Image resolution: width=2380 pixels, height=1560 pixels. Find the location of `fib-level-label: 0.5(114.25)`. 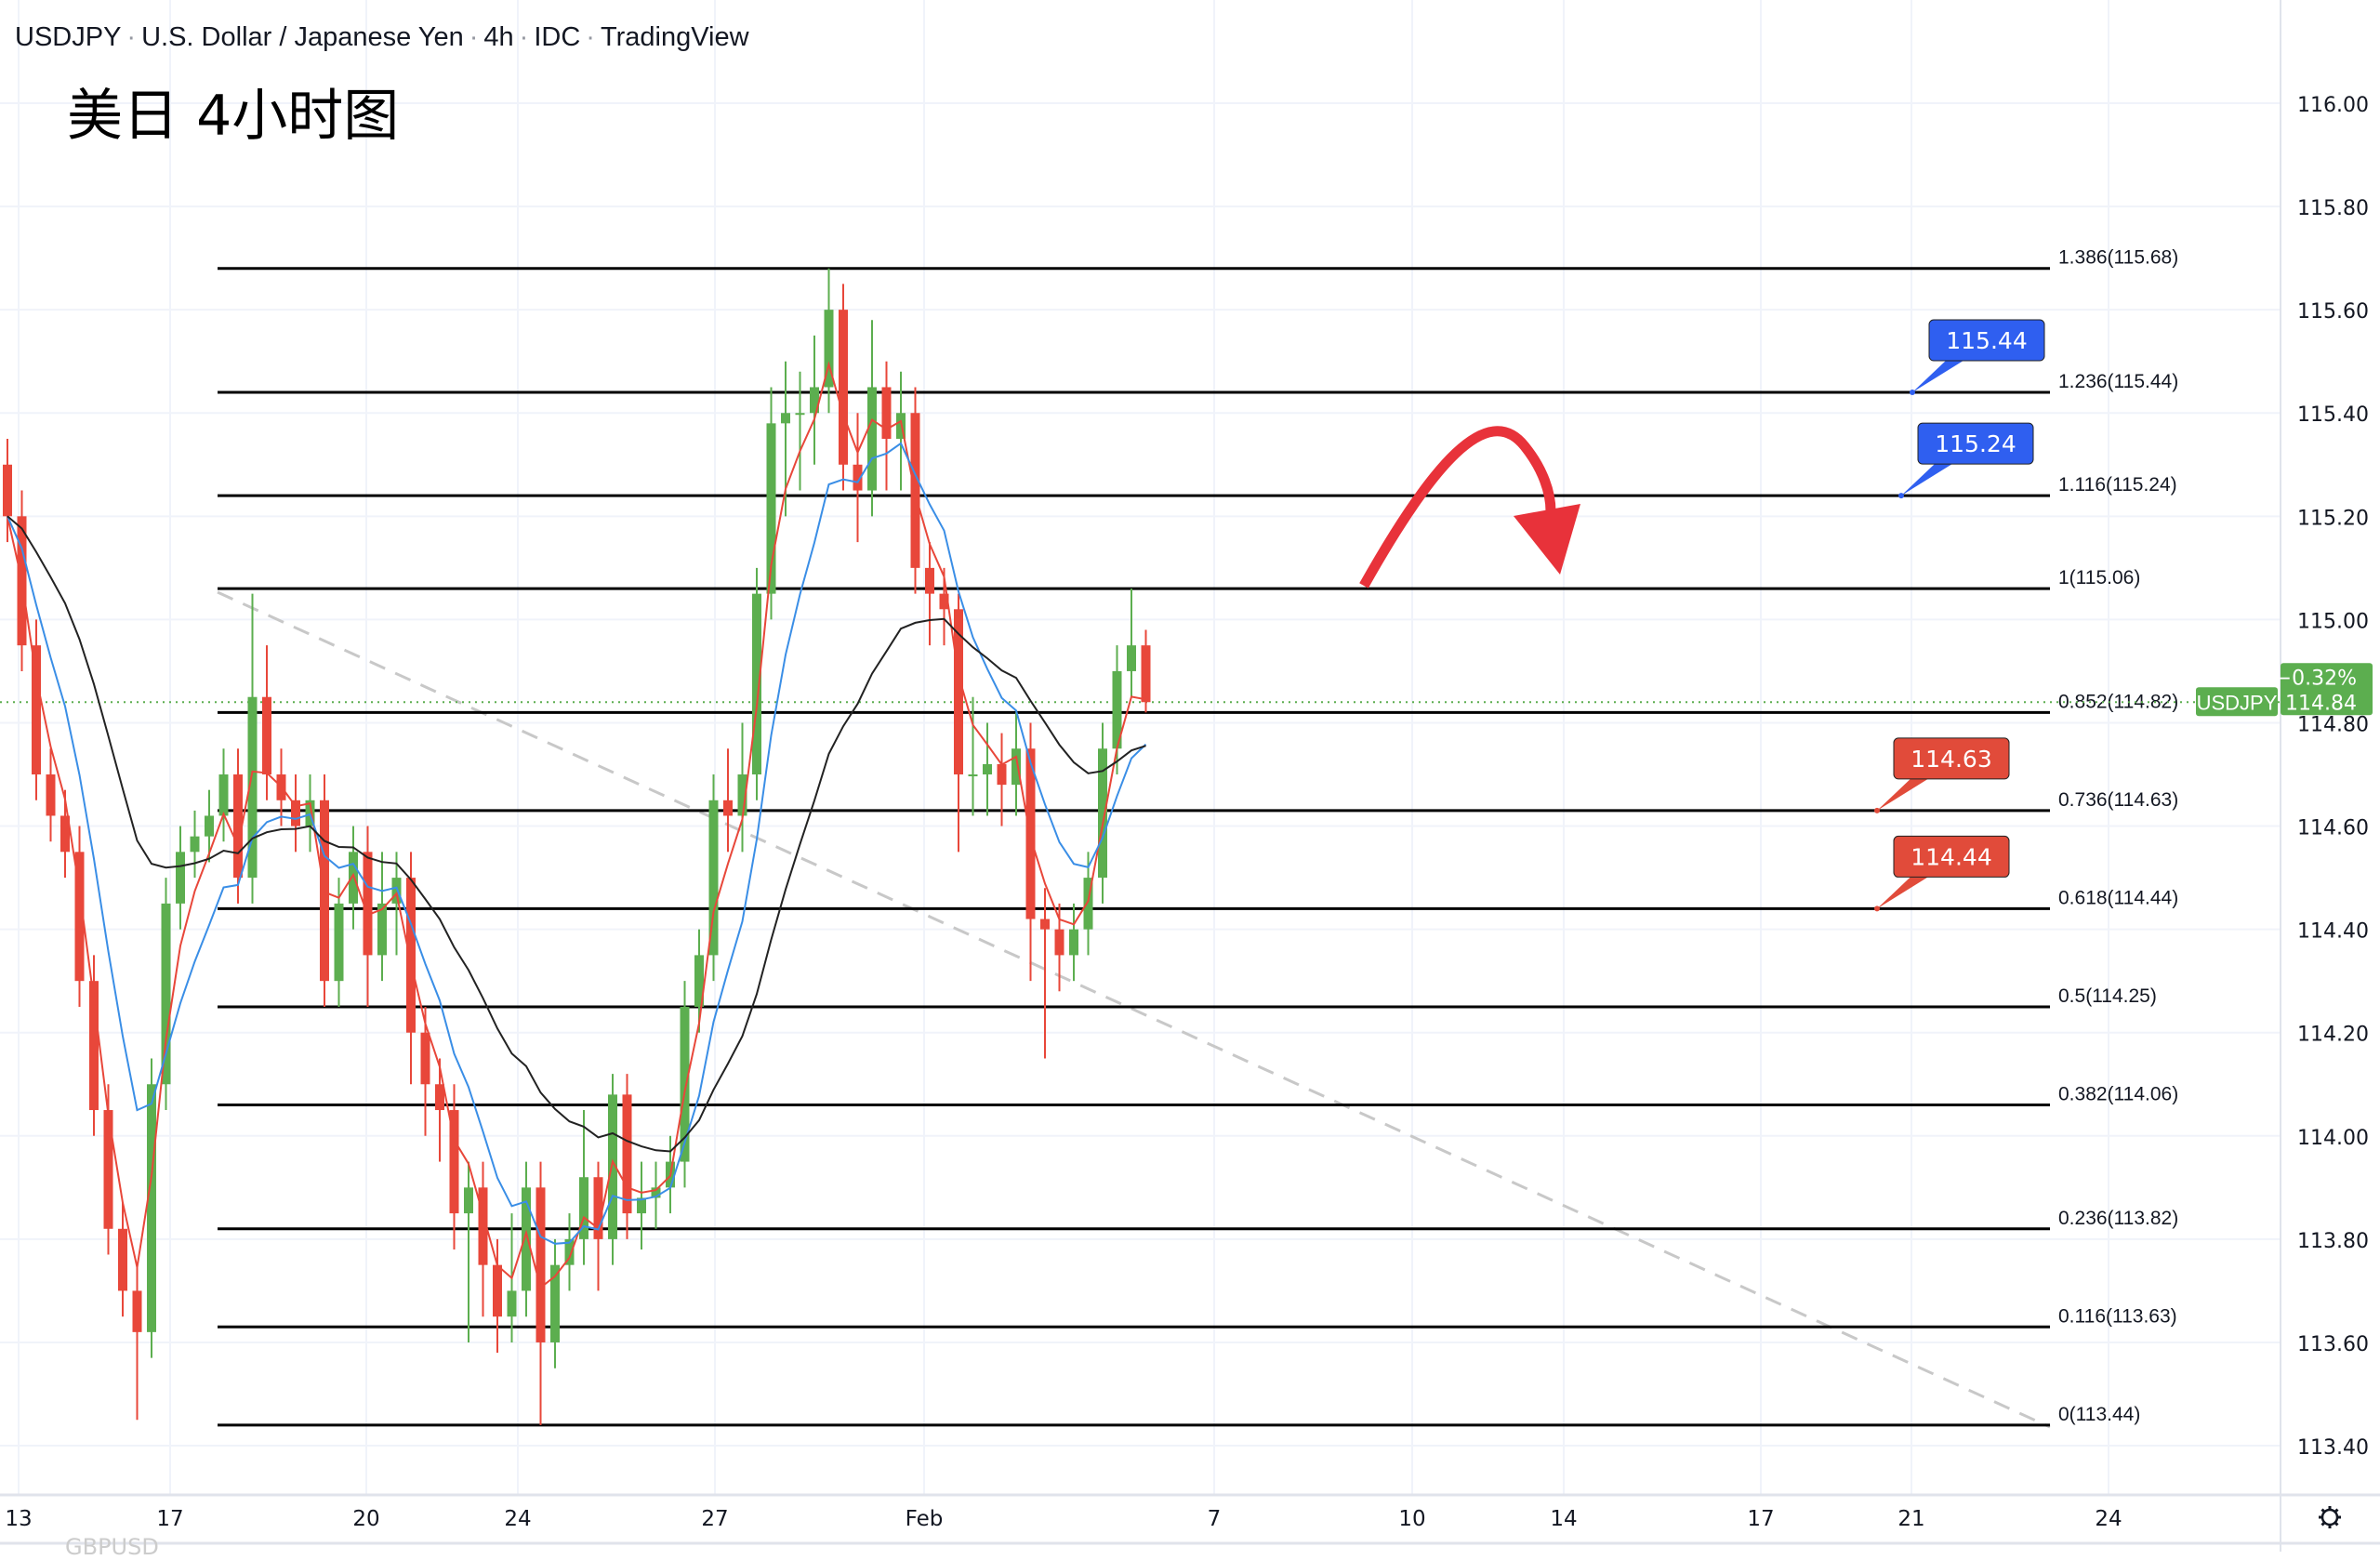

fib-level-label: 0.5(114.25) is located at coordinates (2107, 996).